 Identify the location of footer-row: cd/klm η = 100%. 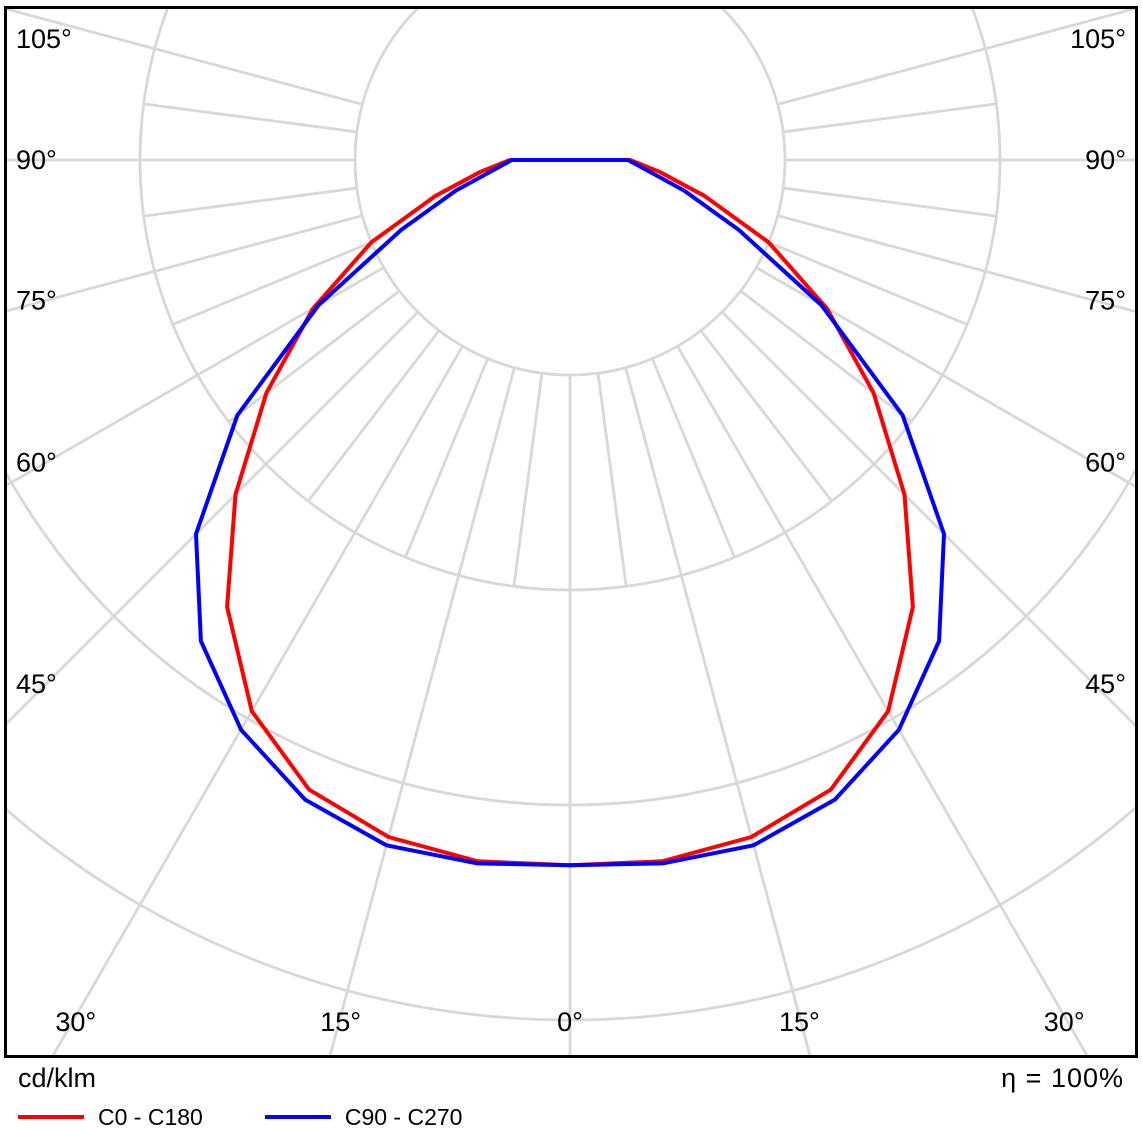
(571, 1078).